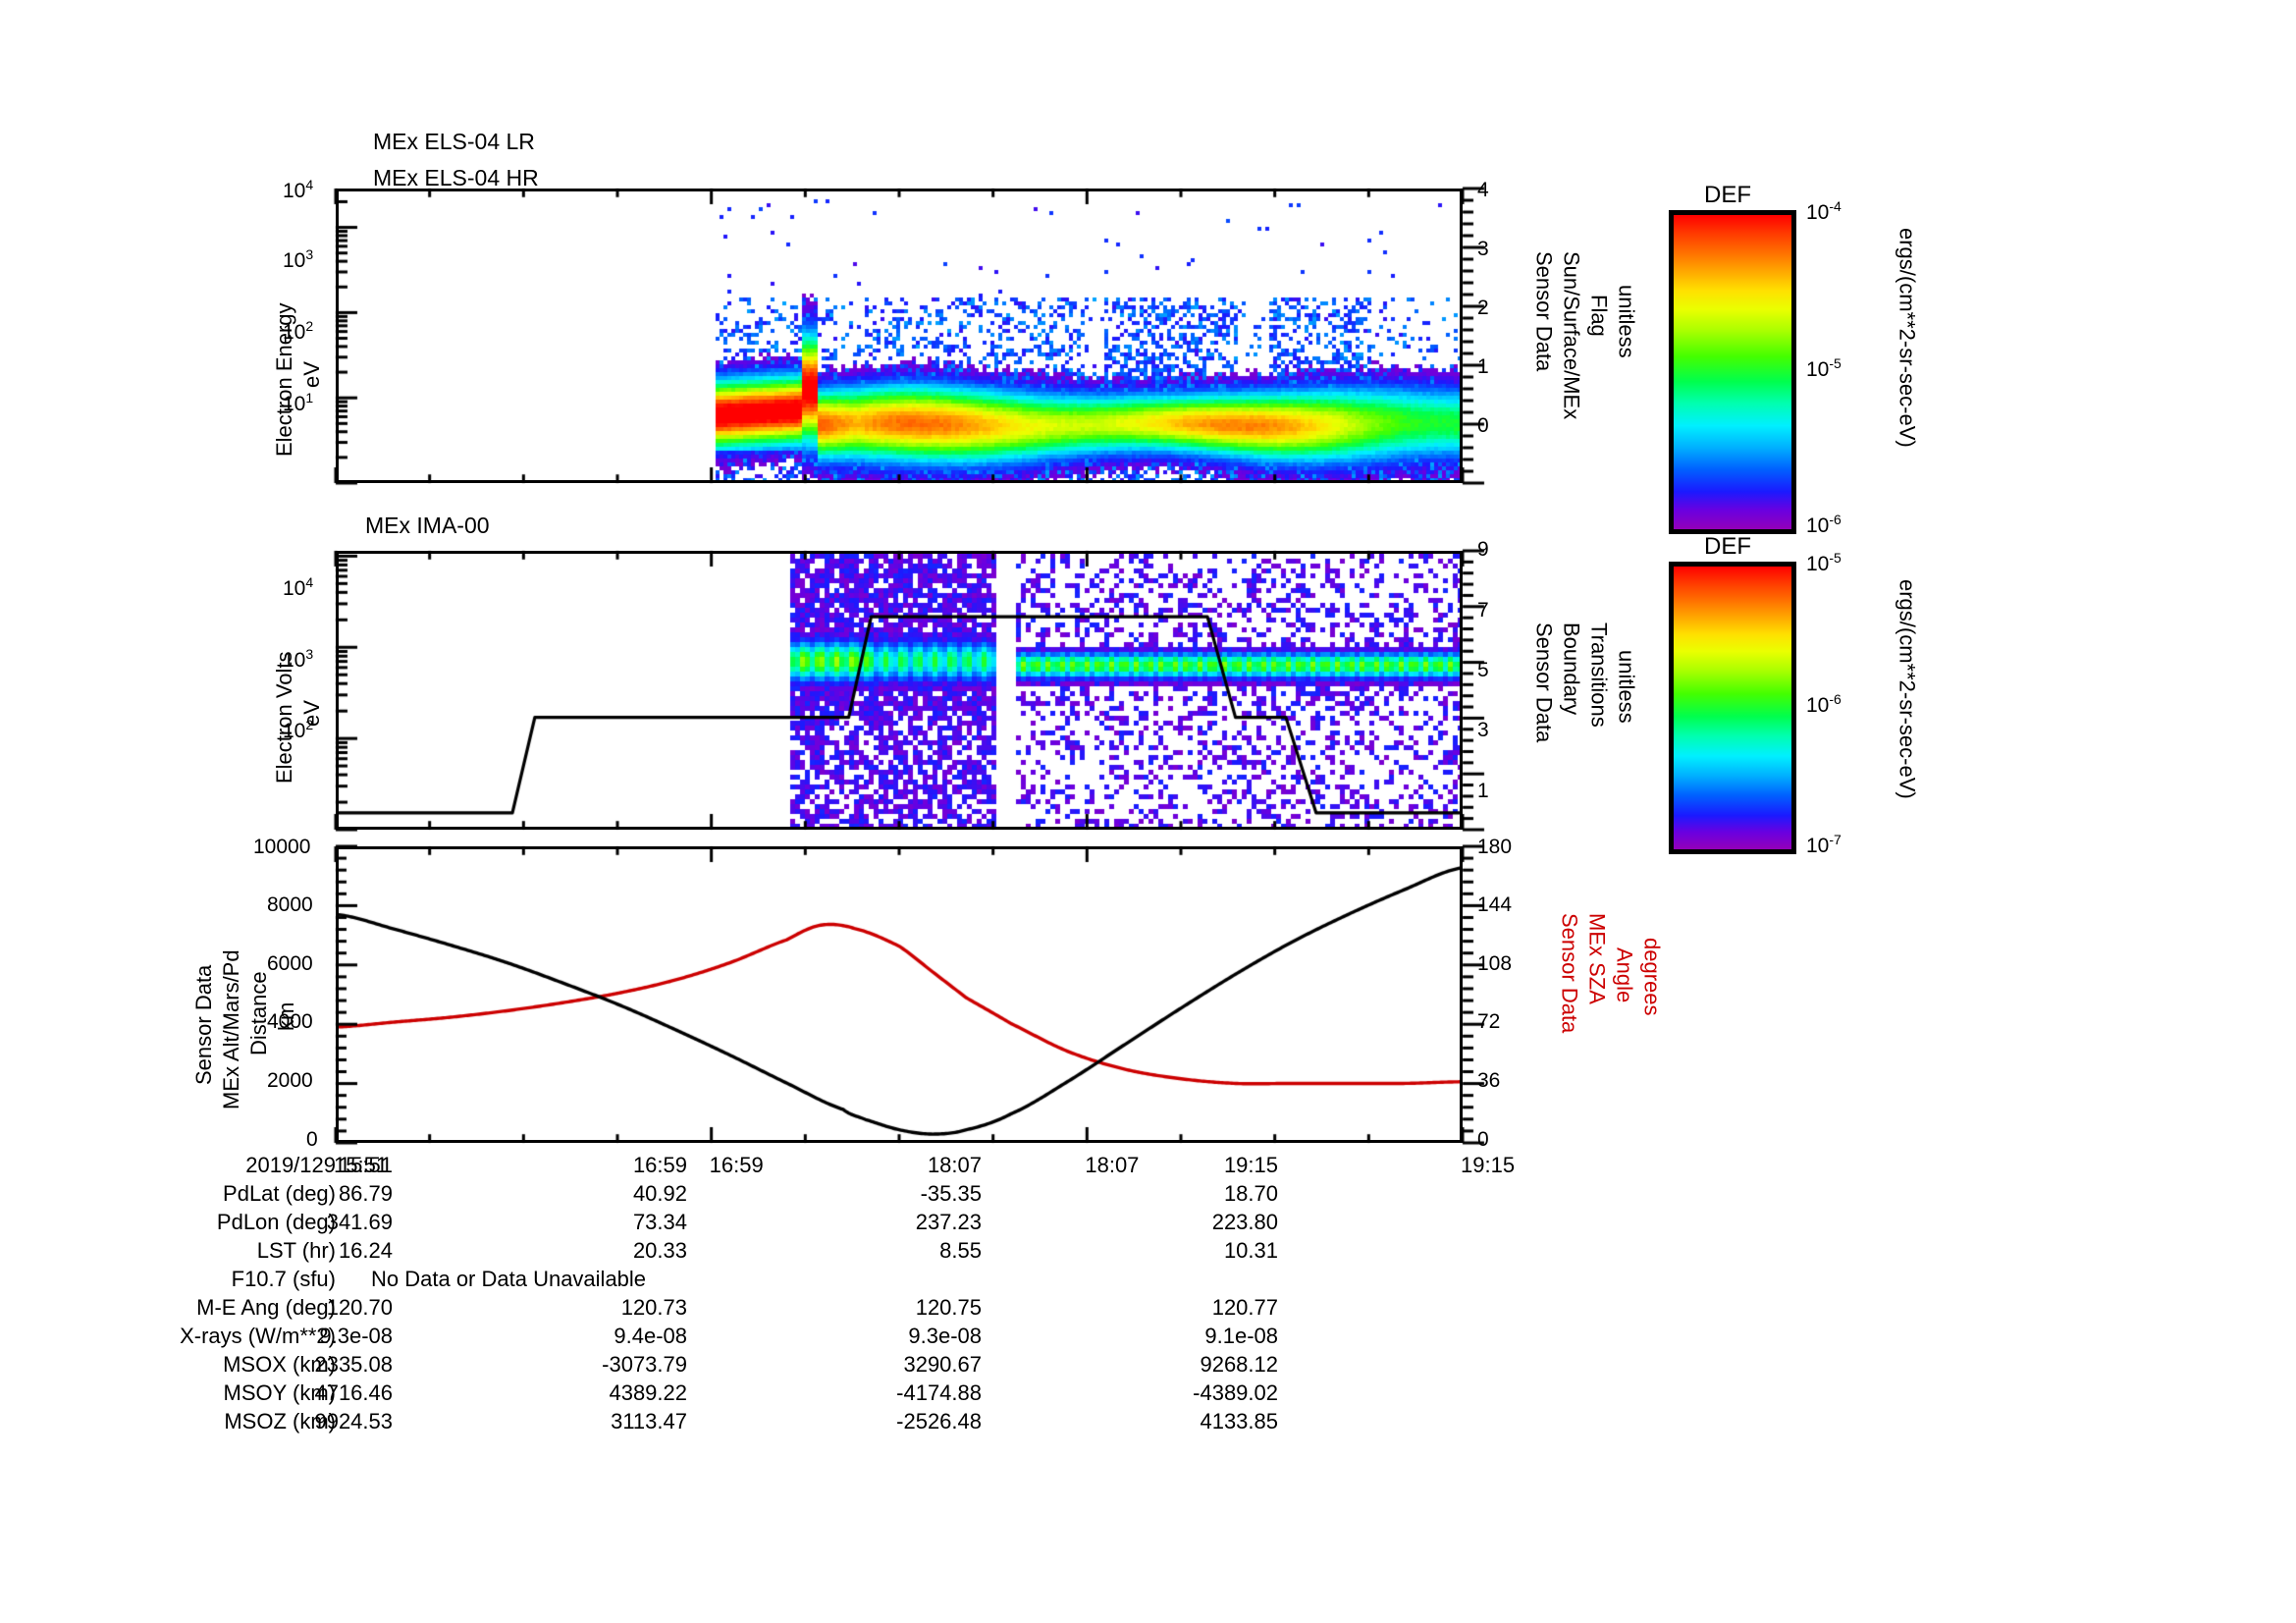 The width and height of the screenshot is (2296, 1623). Describe the element at coordinates (1652, 977) in the screenshot. I see `panel3-ylabel-right-4: degrees` at that location.